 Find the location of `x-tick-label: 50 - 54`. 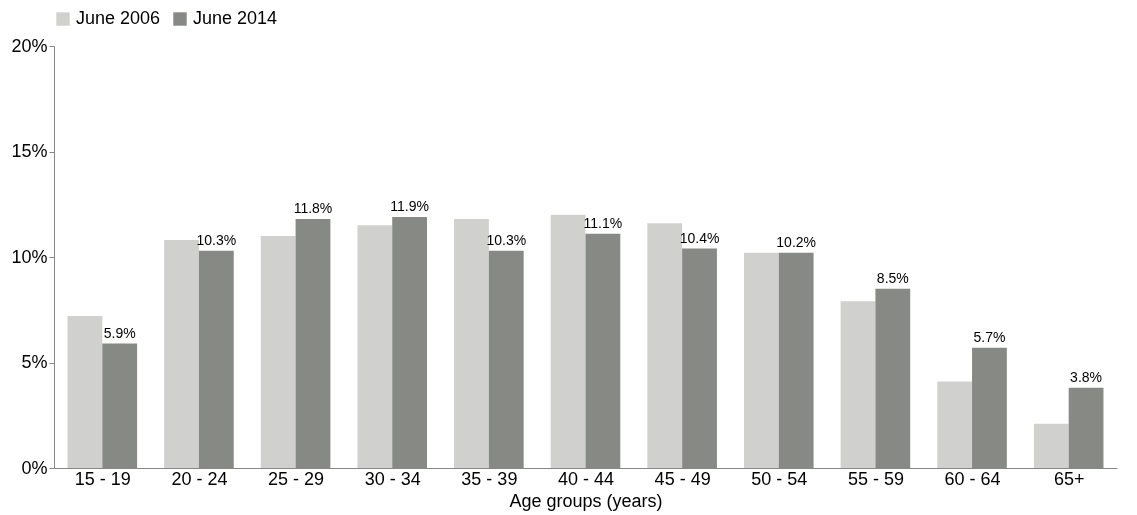

x-tick-label: 50 - 54 is located at coordinates (779, 478).